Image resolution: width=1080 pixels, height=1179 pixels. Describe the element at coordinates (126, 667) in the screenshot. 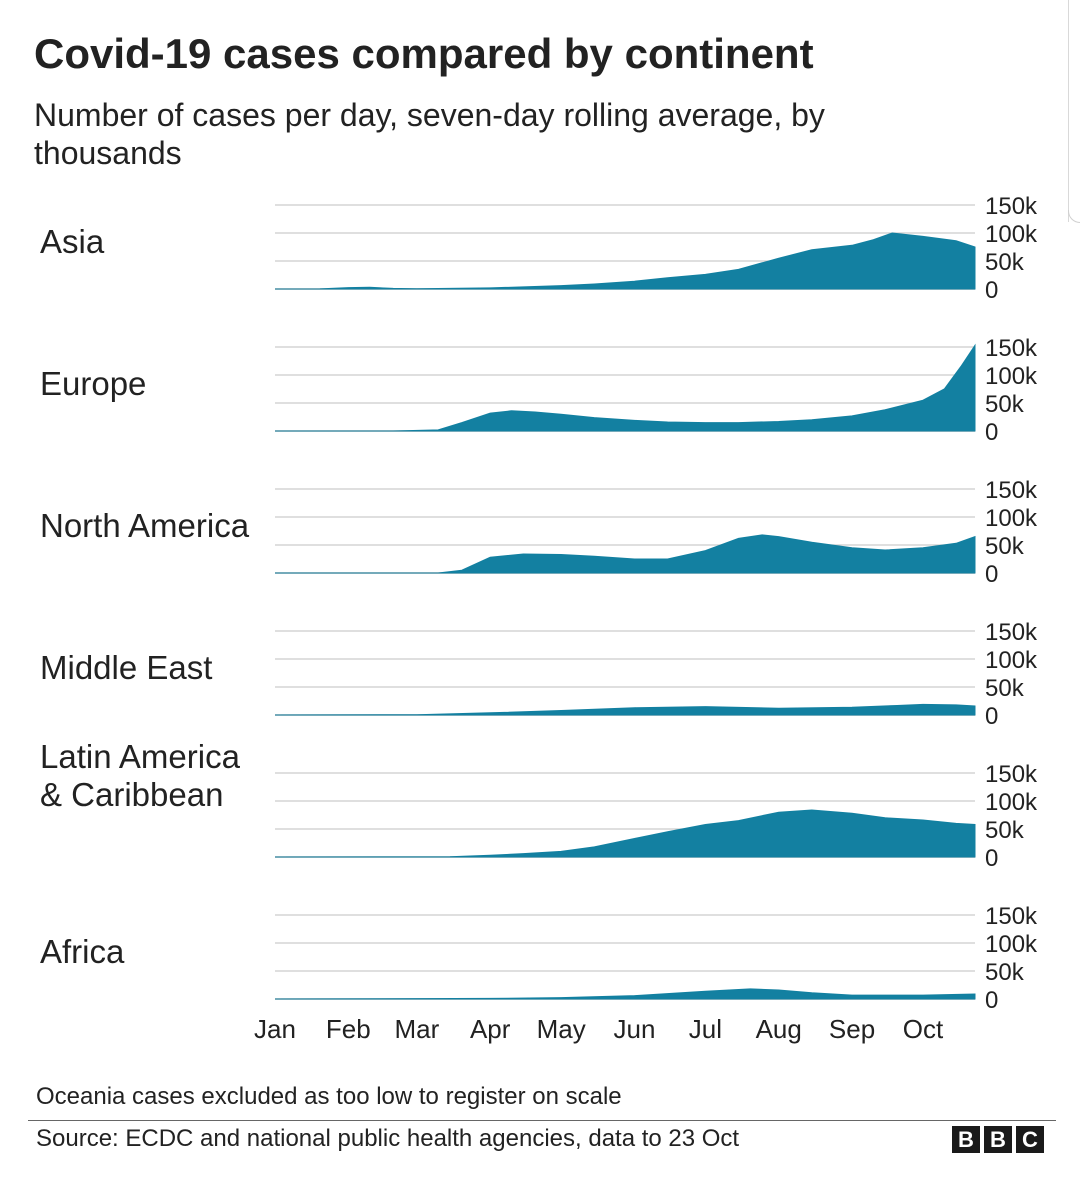

I see `panel-label: Middle East` at that location.